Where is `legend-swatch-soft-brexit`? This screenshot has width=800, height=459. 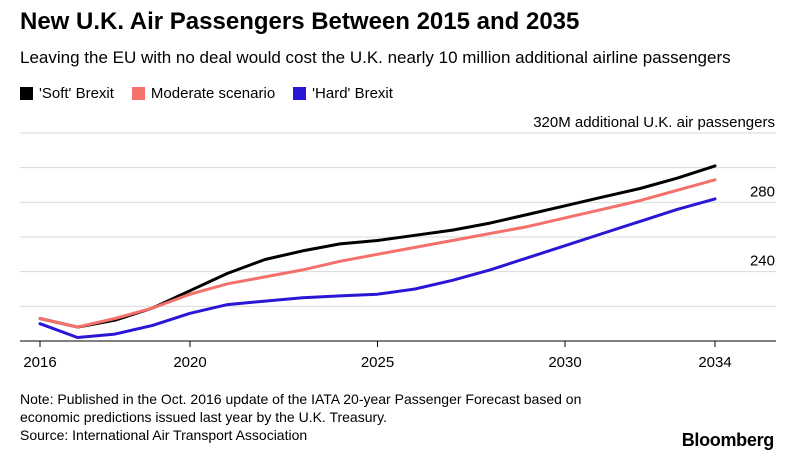 legend-swatch-soft-brexit is located at coordinates (26, 93).